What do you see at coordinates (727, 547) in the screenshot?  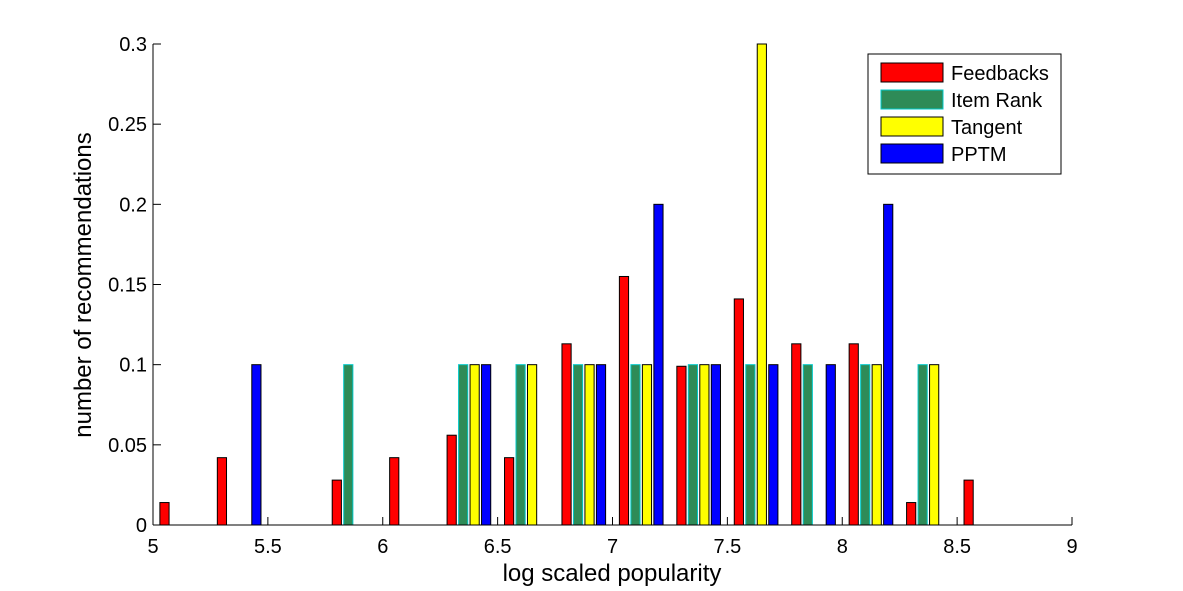 I see `x-tick-label: 7.5` at bounding box center [727, 547].